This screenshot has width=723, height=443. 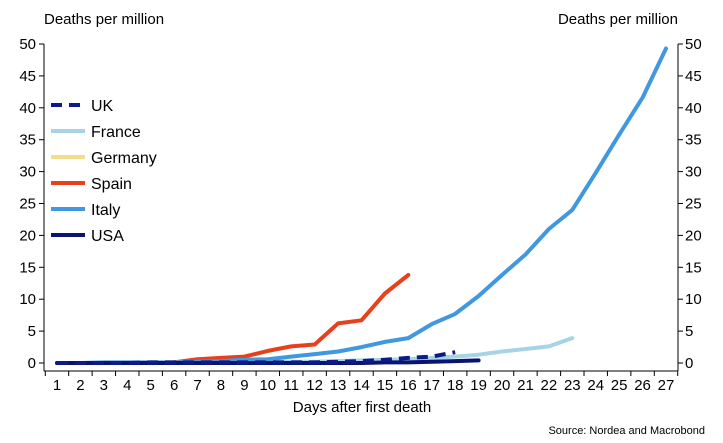 I want to click on x-tick-label: 21, so click(x=525, y=385).